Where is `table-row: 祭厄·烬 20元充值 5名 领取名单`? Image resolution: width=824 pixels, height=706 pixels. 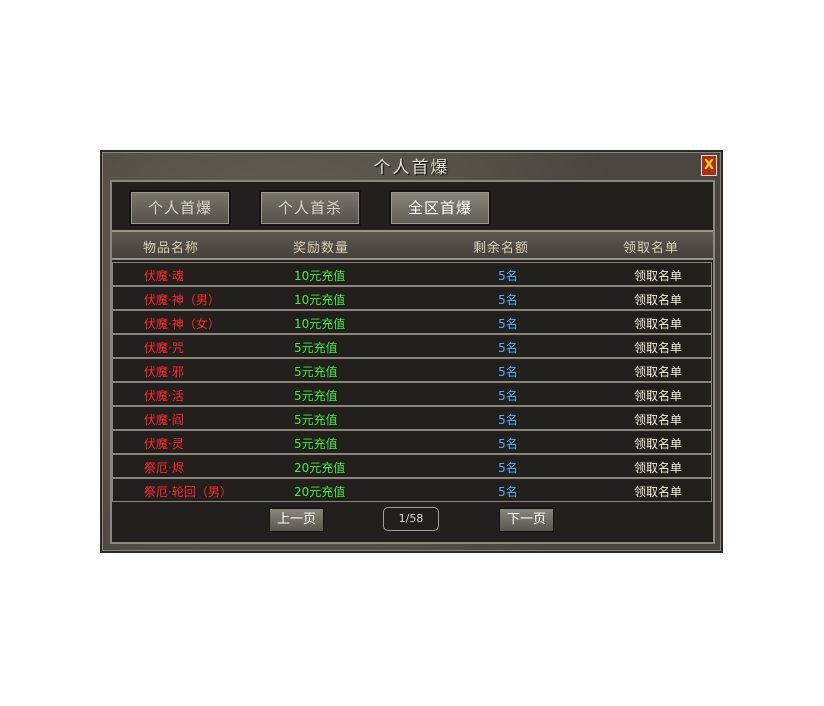 table-row: 祭厄·烬 20元充值 5名 领取名单 is located at coordinates (412, 466).